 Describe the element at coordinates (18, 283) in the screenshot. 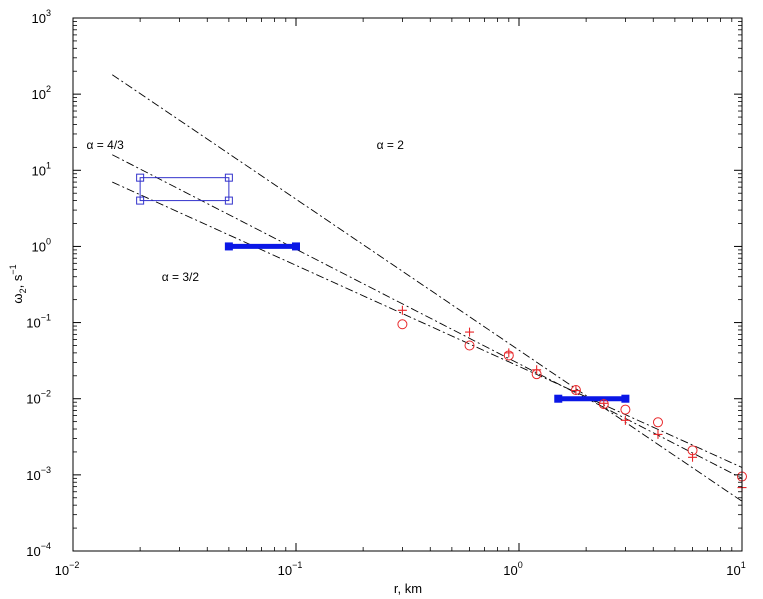

I see `y-axis-label: ω2, s−1` at that location.